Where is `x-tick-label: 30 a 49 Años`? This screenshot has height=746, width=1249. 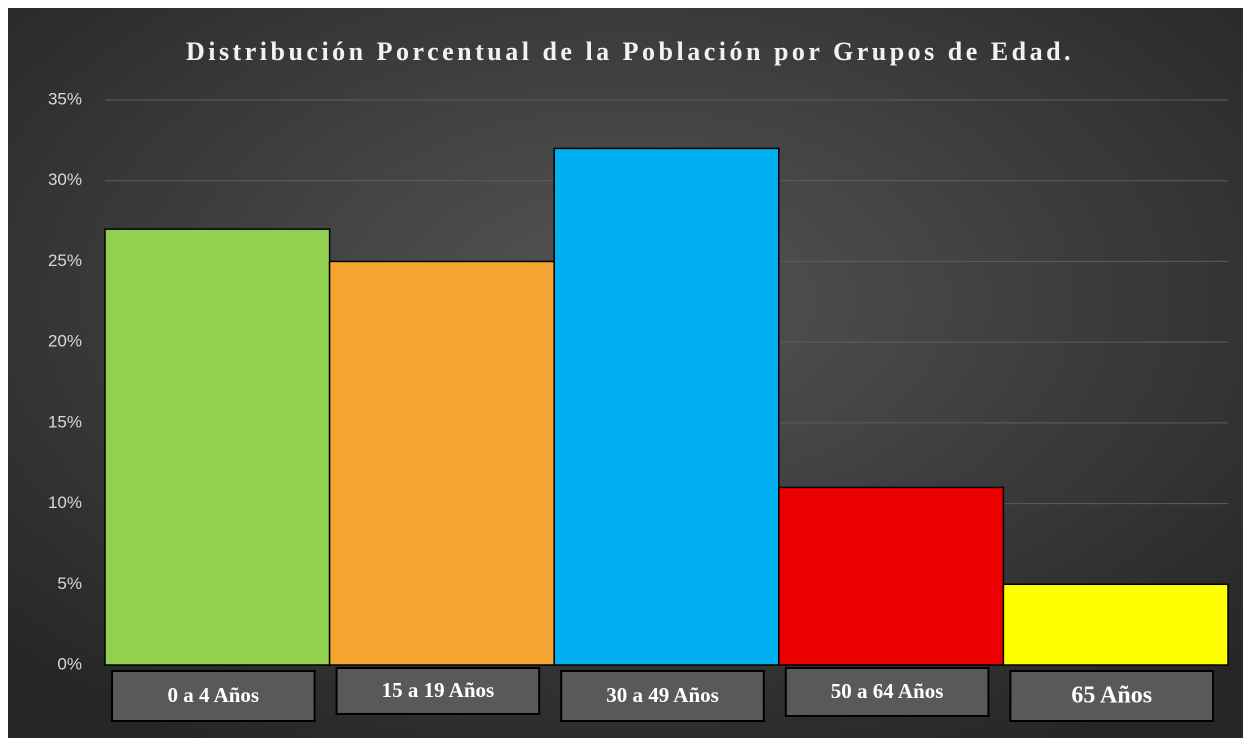
x-tick-label: 30 a 49 Años is located at coordinates (662, 695).